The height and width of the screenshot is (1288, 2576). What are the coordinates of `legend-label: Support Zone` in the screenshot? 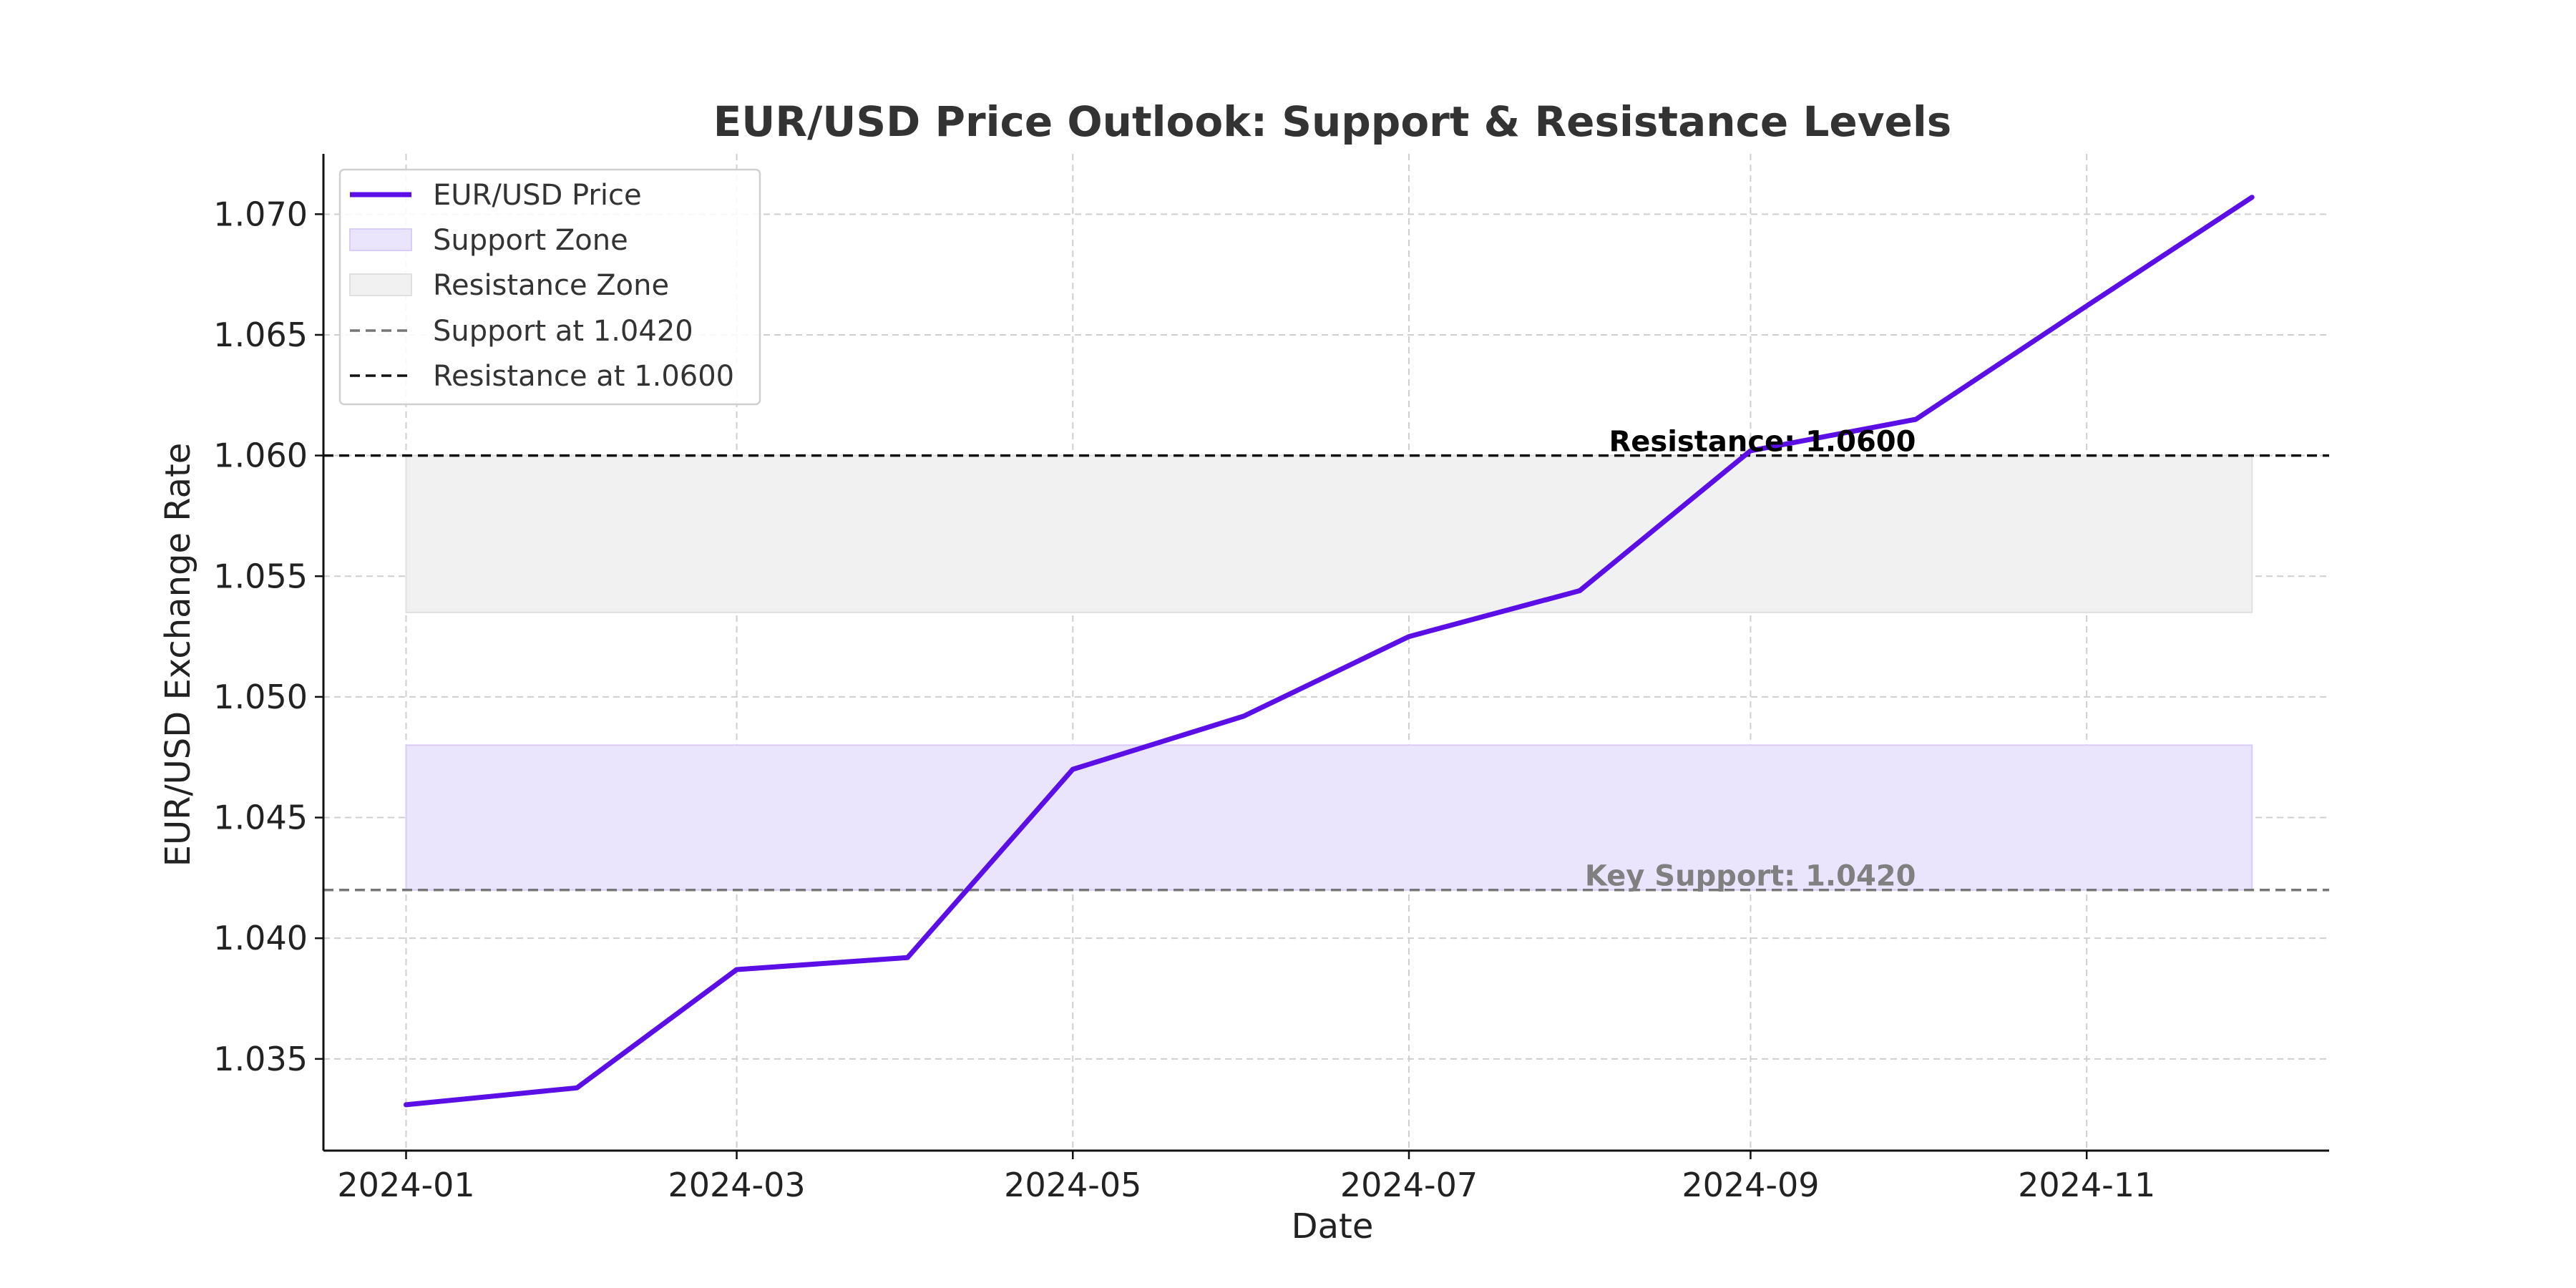 It's located at (530, 240).